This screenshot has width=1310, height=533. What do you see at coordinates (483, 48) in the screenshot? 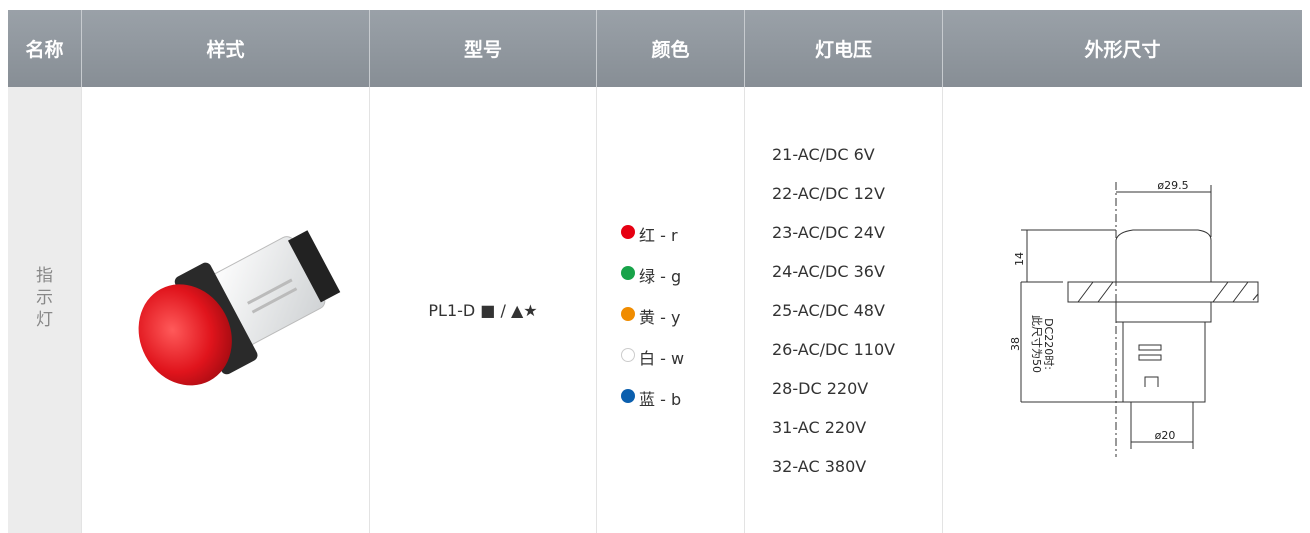
I see `header-cell: 型号` at bounding box center [483, 48].